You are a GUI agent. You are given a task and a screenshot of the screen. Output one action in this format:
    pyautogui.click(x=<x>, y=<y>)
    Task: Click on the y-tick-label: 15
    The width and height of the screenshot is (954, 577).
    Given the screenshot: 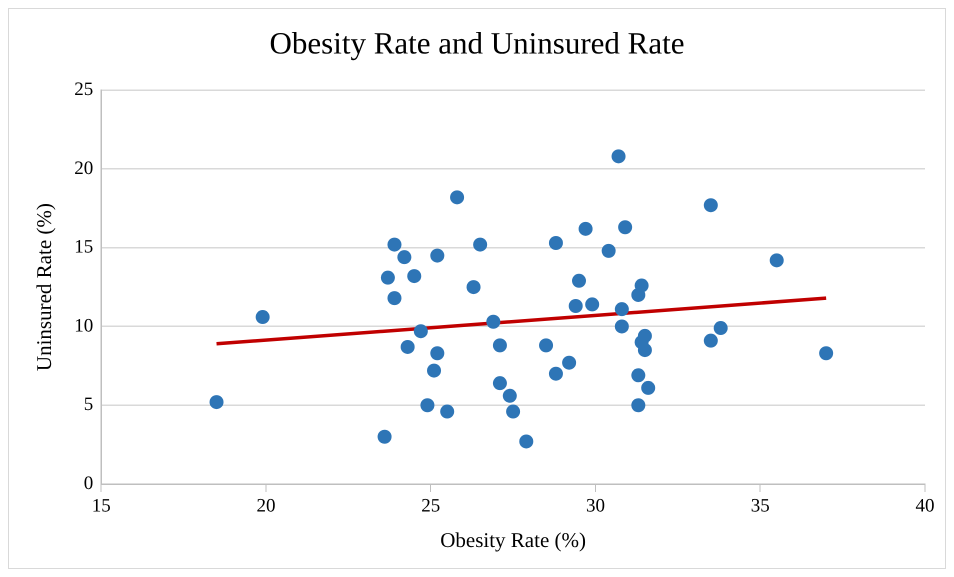 What is the action you would take?
    pyautogui.click(x=84, y=247)
    